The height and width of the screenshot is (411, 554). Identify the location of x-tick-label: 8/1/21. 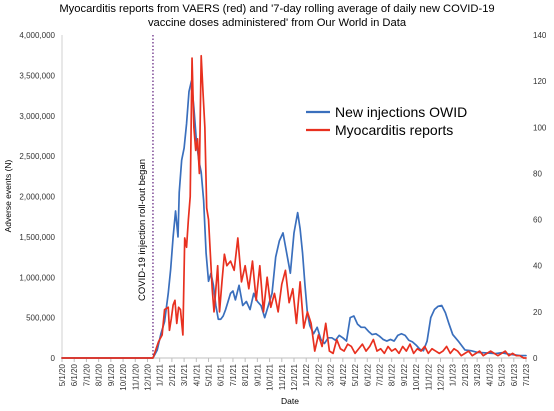
(245, 374).